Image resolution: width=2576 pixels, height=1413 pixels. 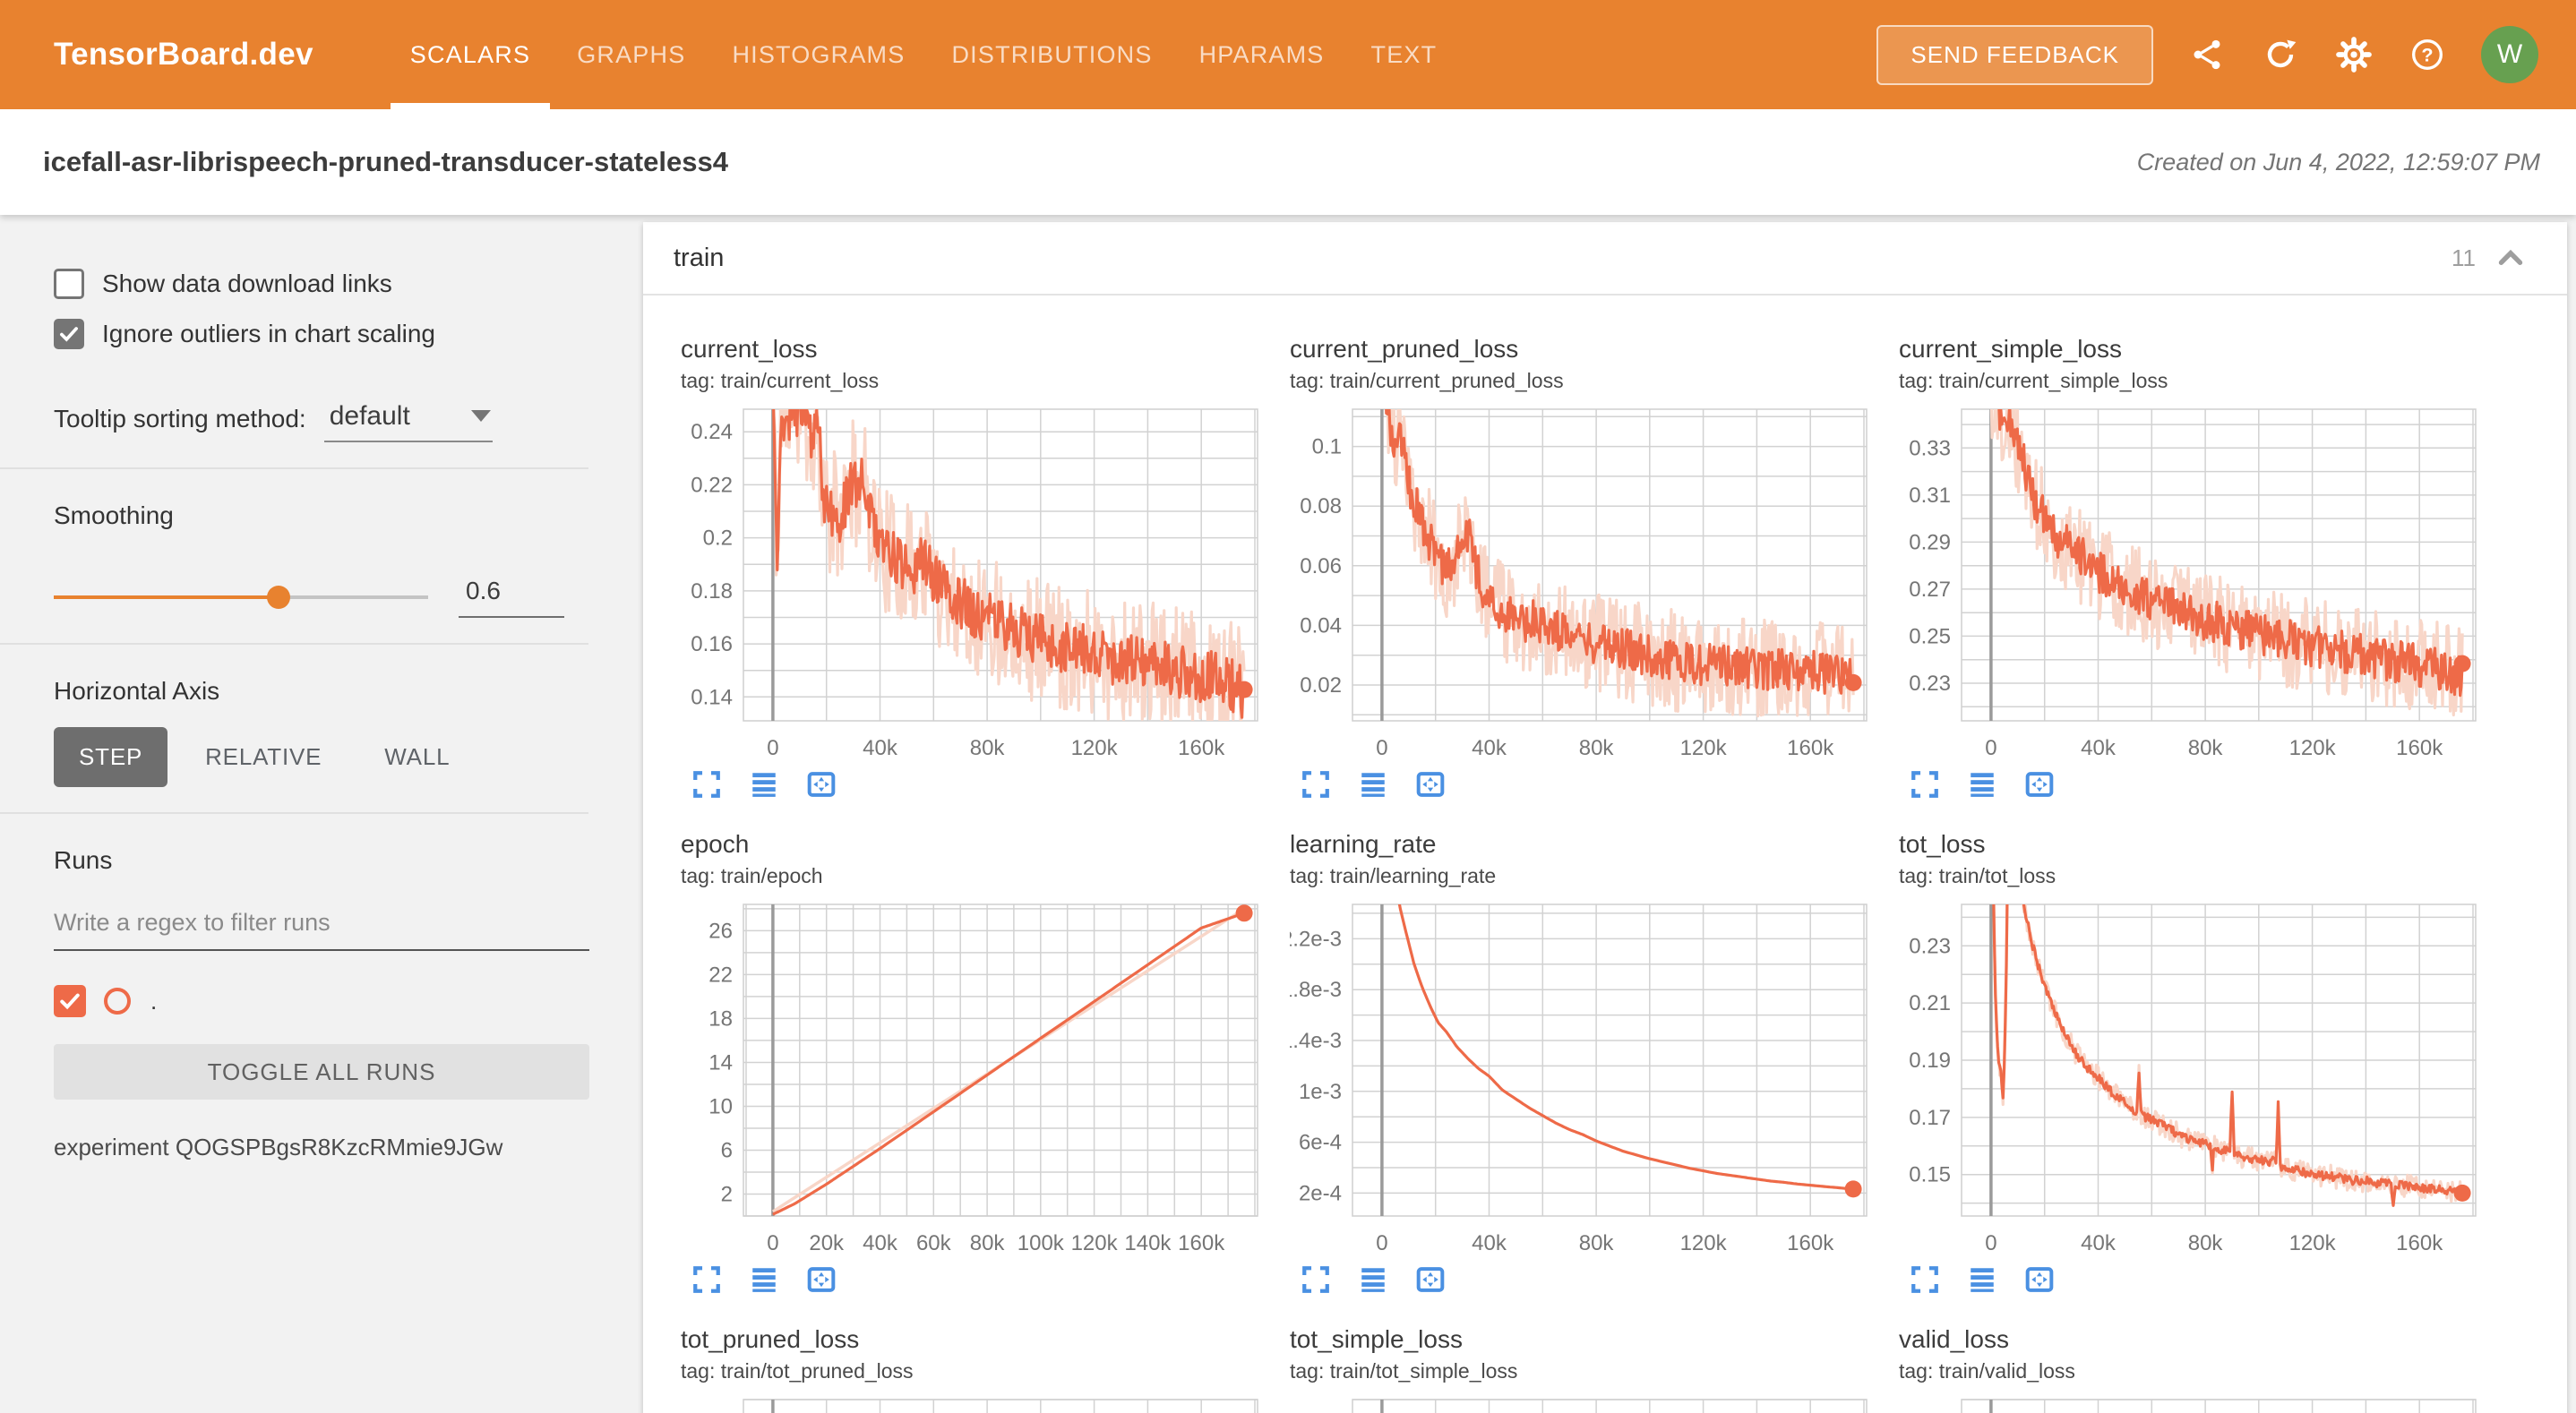 I want to click on smoothing-value: 0.6, so click(x=511, y=597).